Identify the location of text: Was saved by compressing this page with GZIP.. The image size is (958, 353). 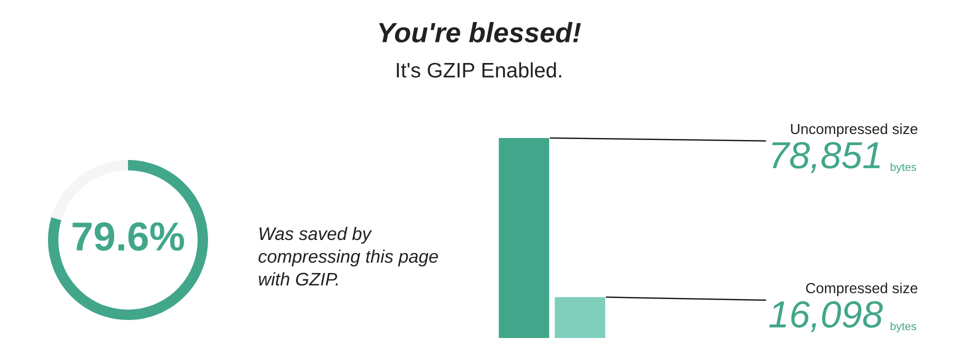
(348, 256).